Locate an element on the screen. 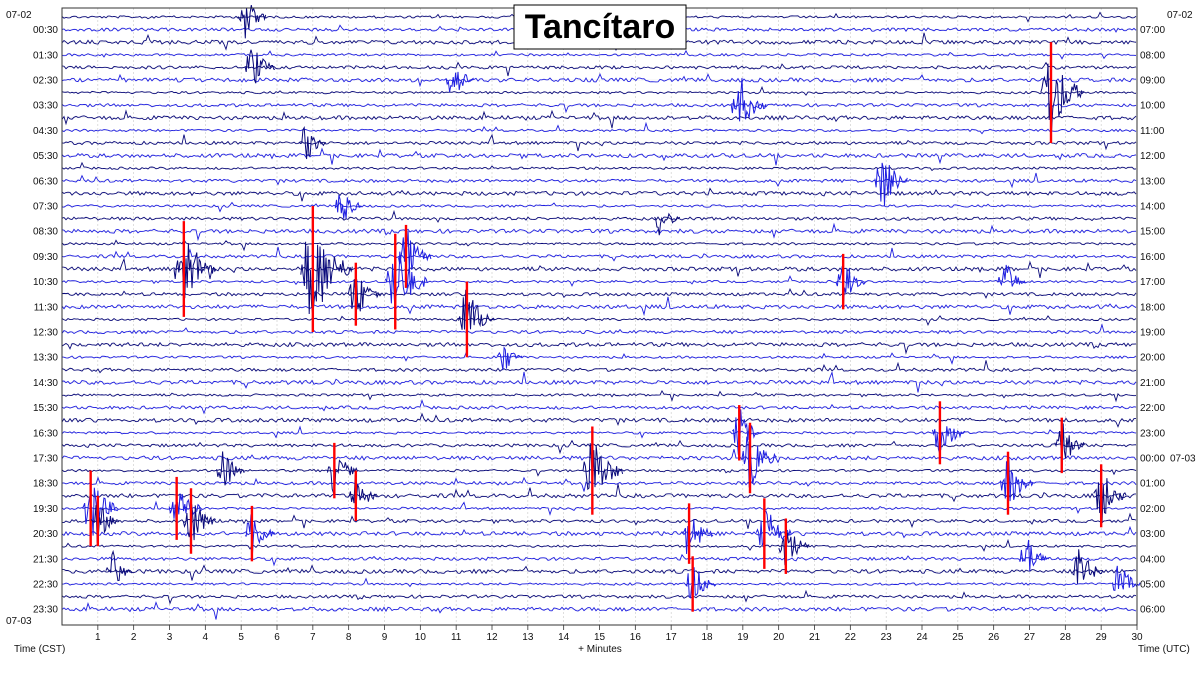 The height and width of the screenshot is (675, 1200). x-tick-label: 20 is located at coordinates (779, 637).